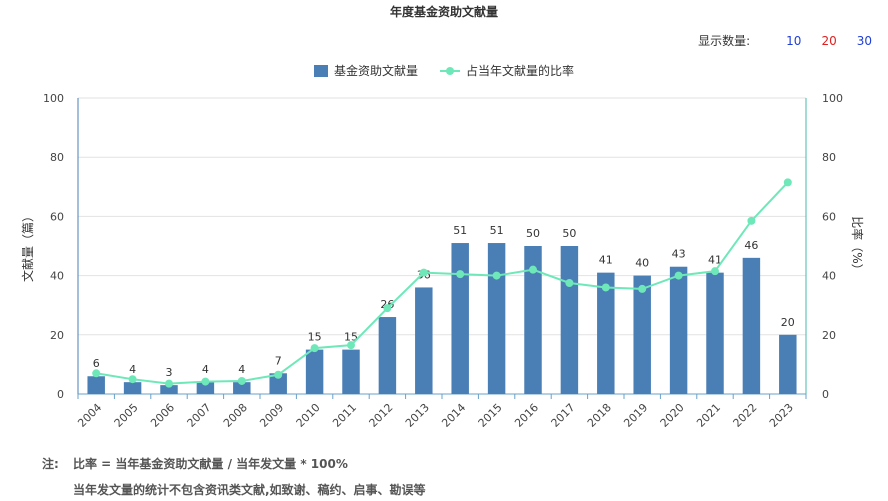 Image resolution: width=888 pixels, height=501 pixels. What do you see at coordinates (210, 464) in the screenshot?
I see `notes-line-1: 比率 = 当年基金资助文献量 / 当年发文量 * 100%` at bounding box center [210, 464].